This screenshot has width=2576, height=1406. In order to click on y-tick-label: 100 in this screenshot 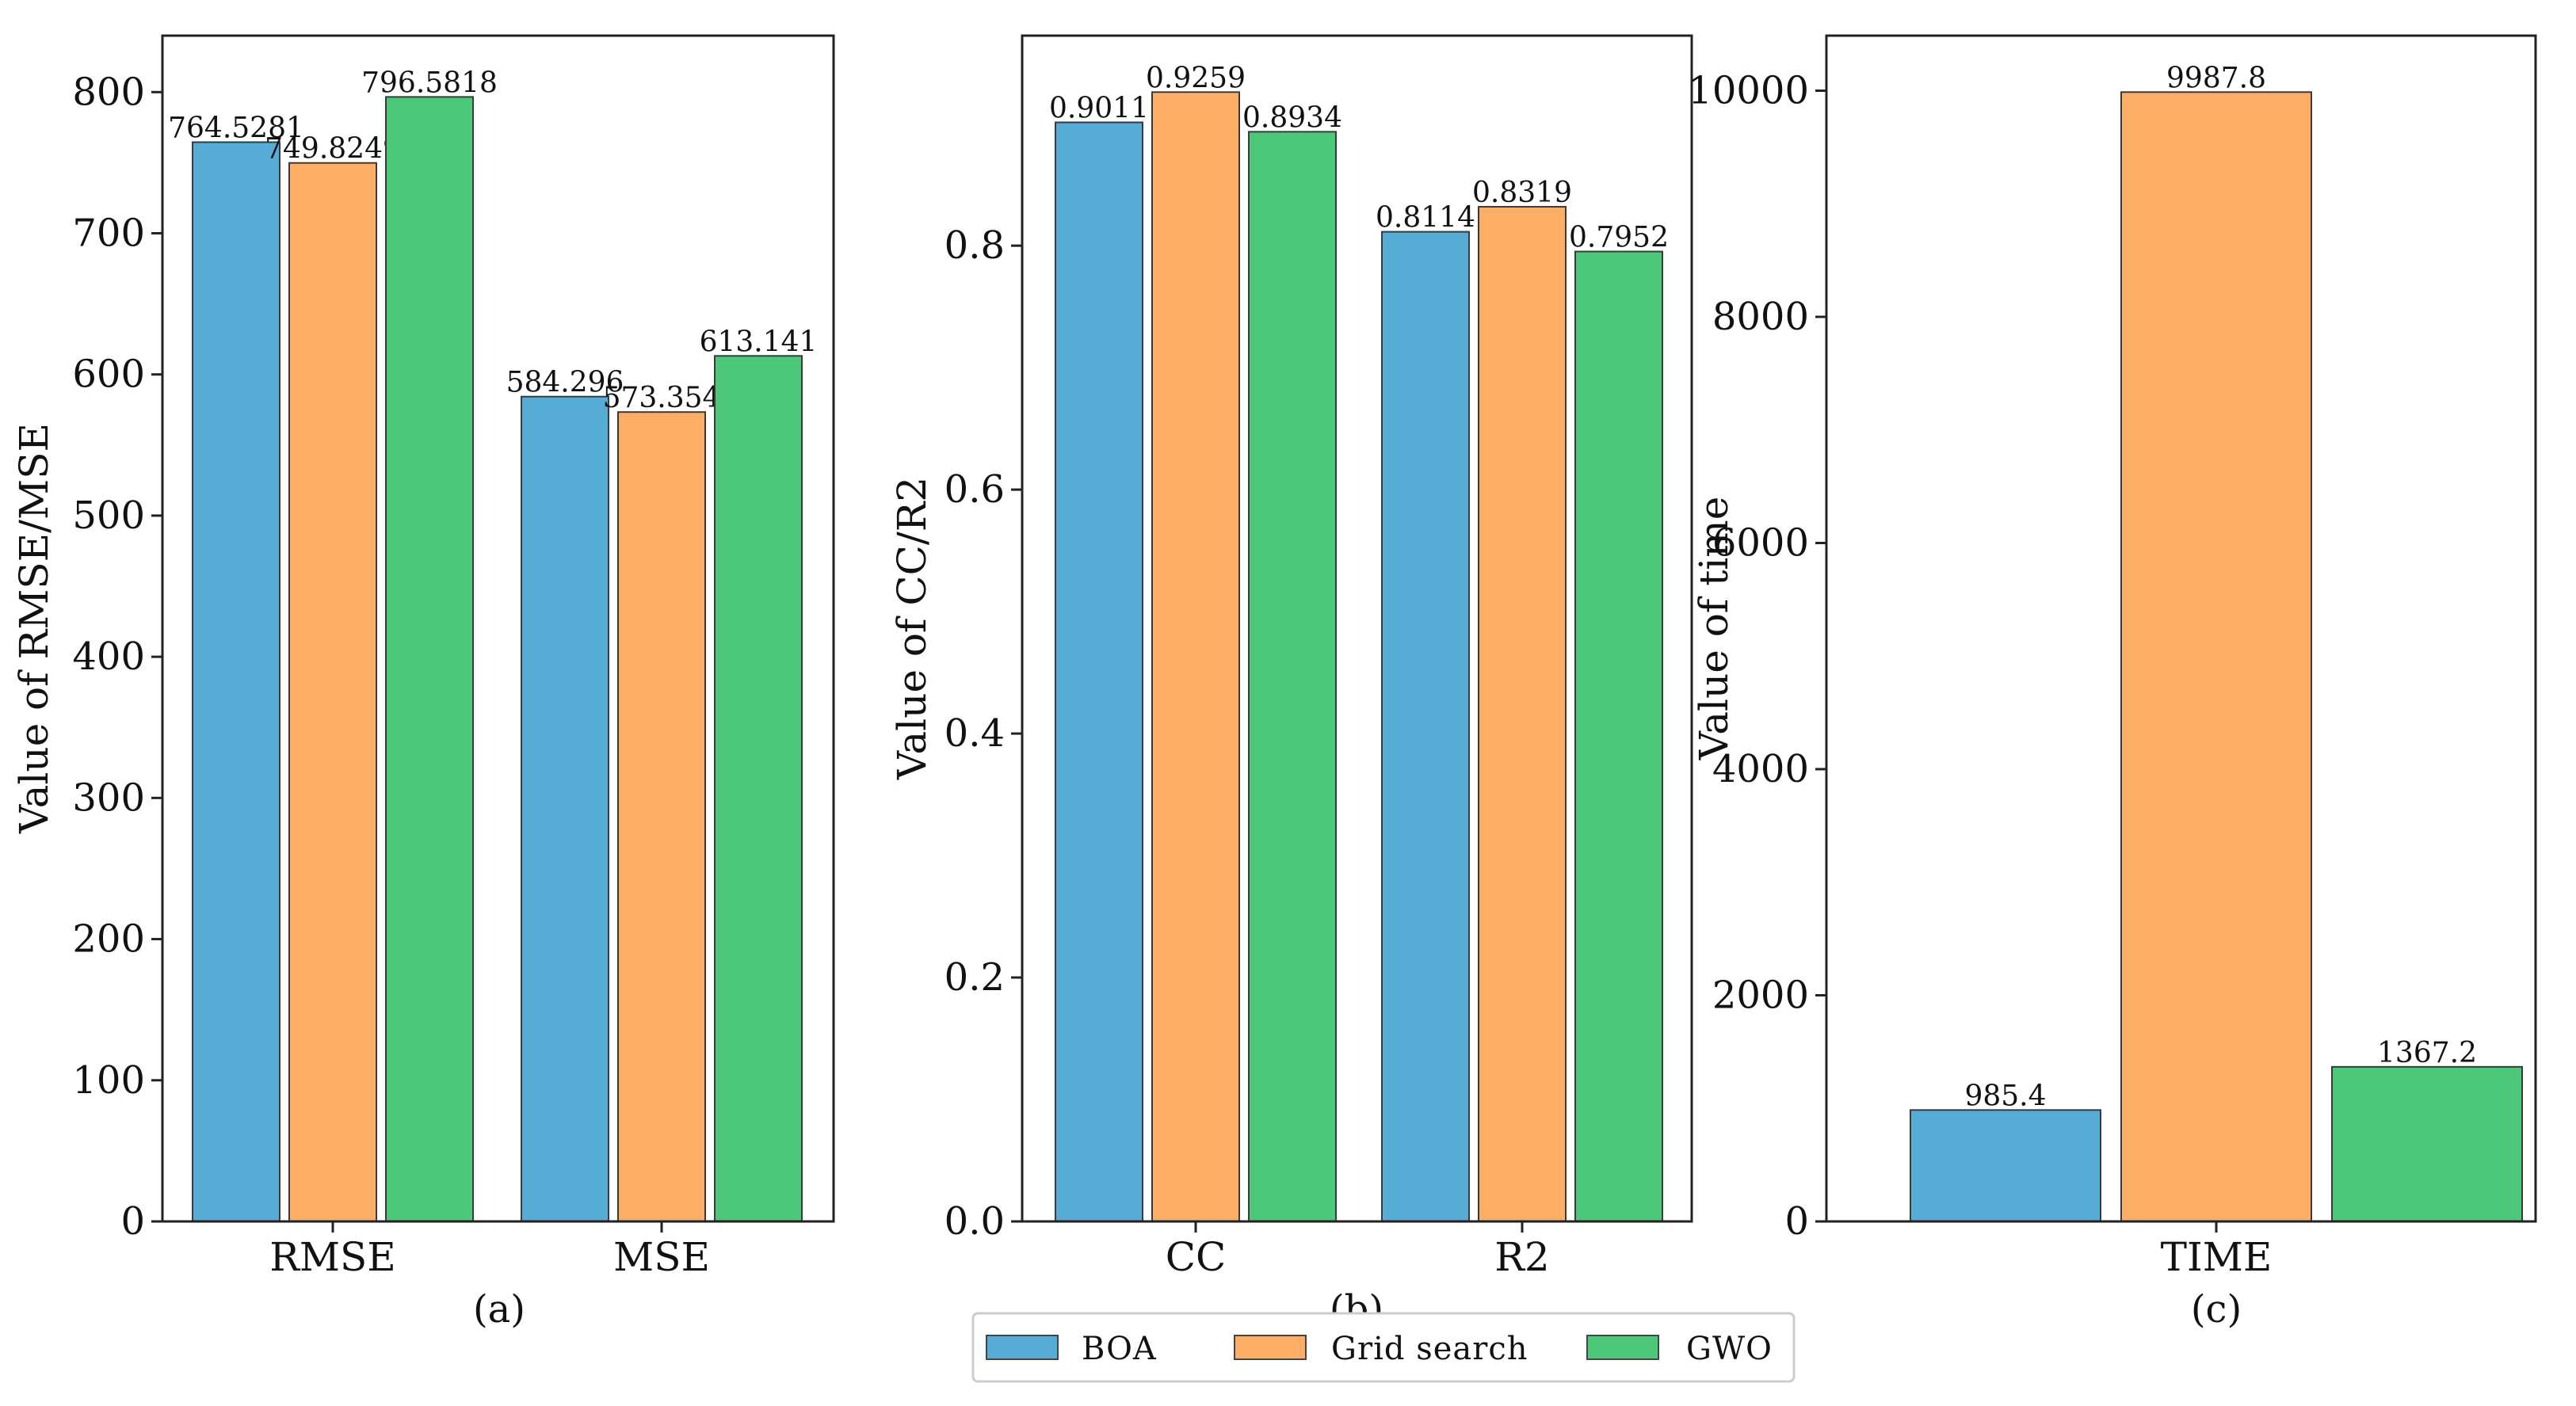, I will do `click(108, 1080)`.